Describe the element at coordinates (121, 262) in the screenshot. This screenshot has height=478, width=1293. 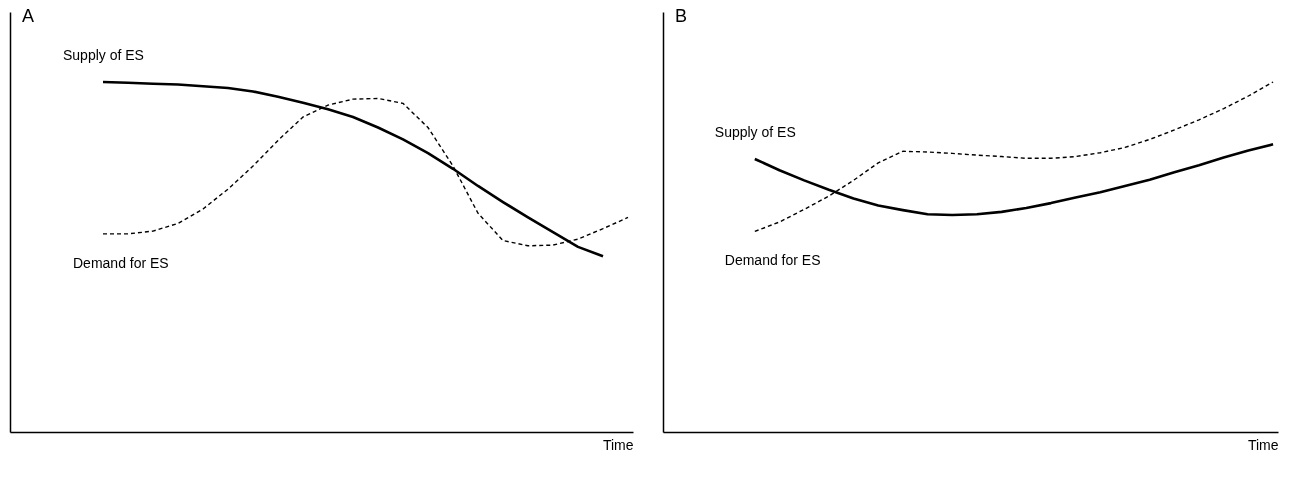
I see `series-label: Demand for ES` at that location.